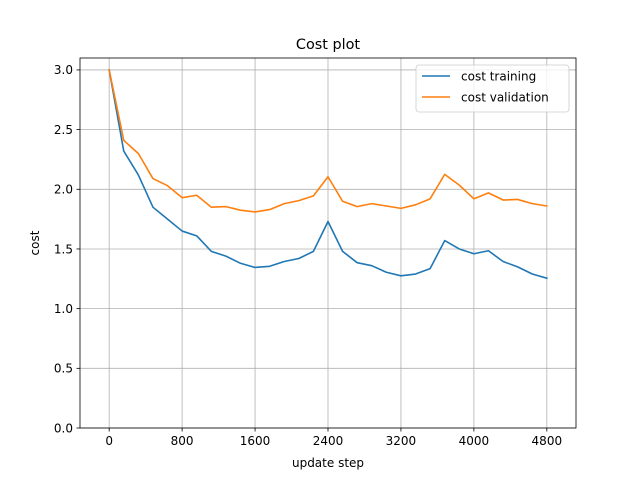 The width and height of the screenshot is (640, 480). Describe the element at coordinates (63, 190) in the screenshot. I see `y-tick-label: 2.0` at that location.